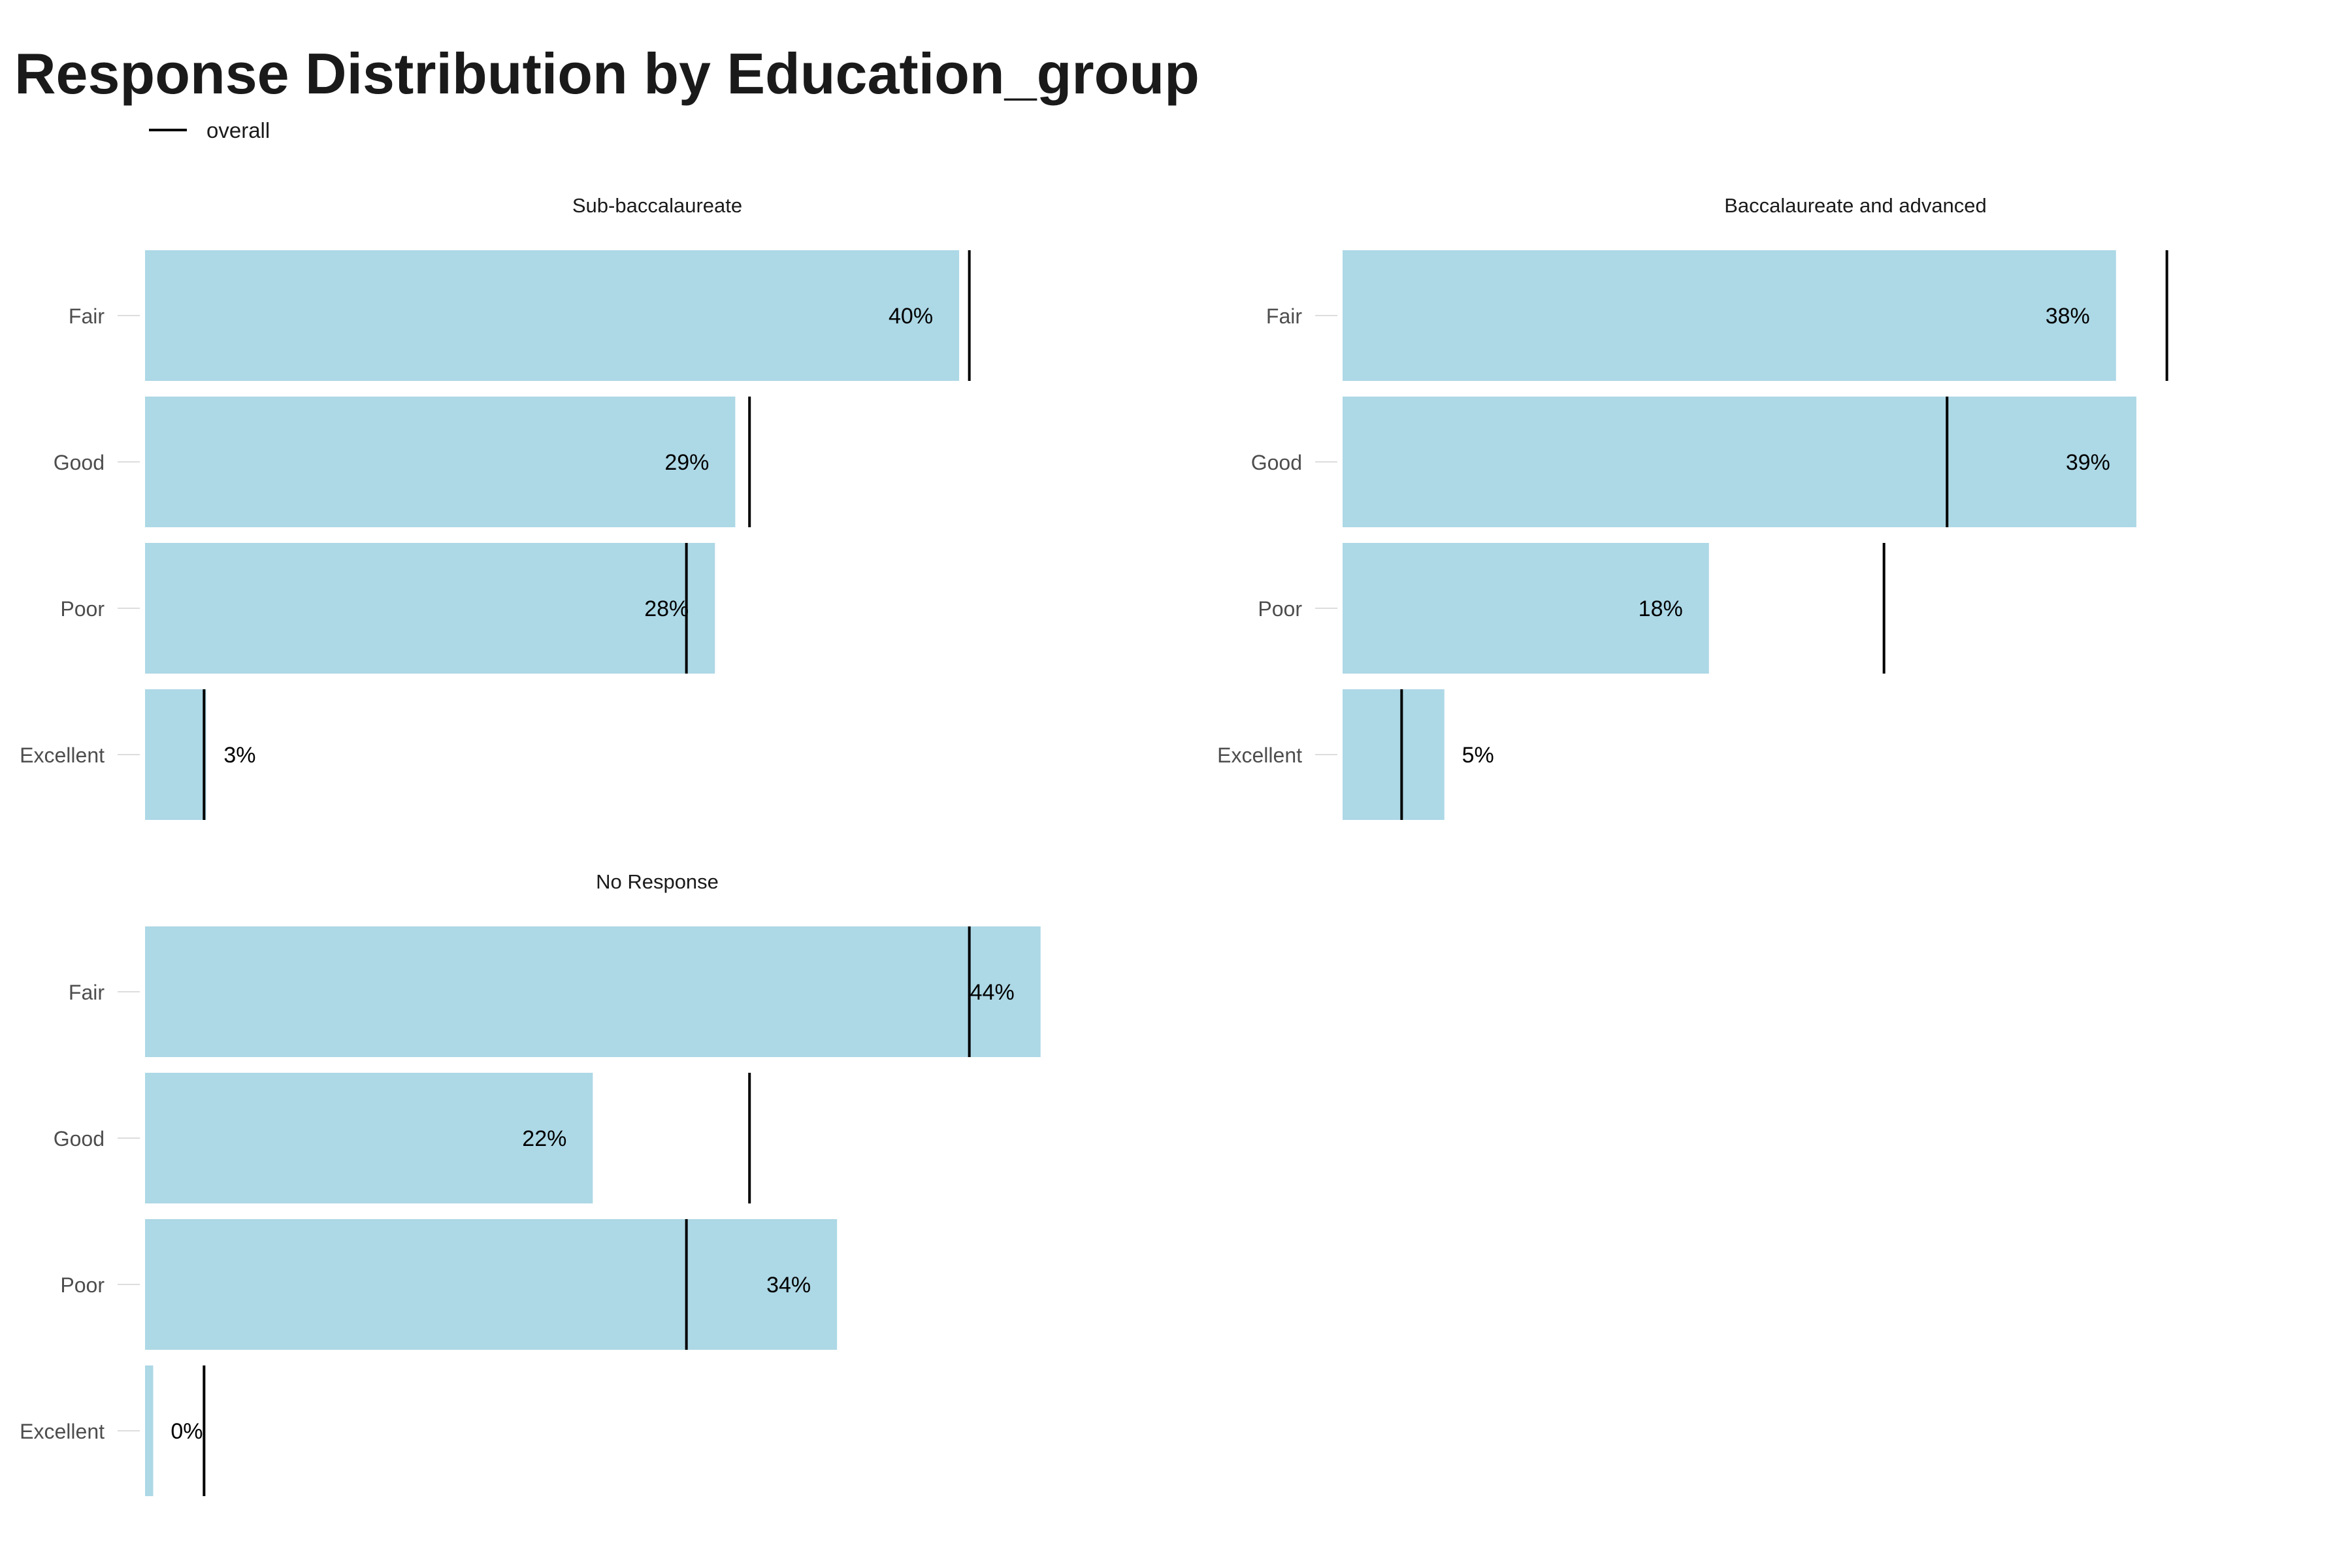 This screenshot has width=2352, height=1568. What do you see at coordinates (607, 73) in the screenshot?
I see `chart-title: Response Distribution by Education_group` at bounding box center [607, 73].